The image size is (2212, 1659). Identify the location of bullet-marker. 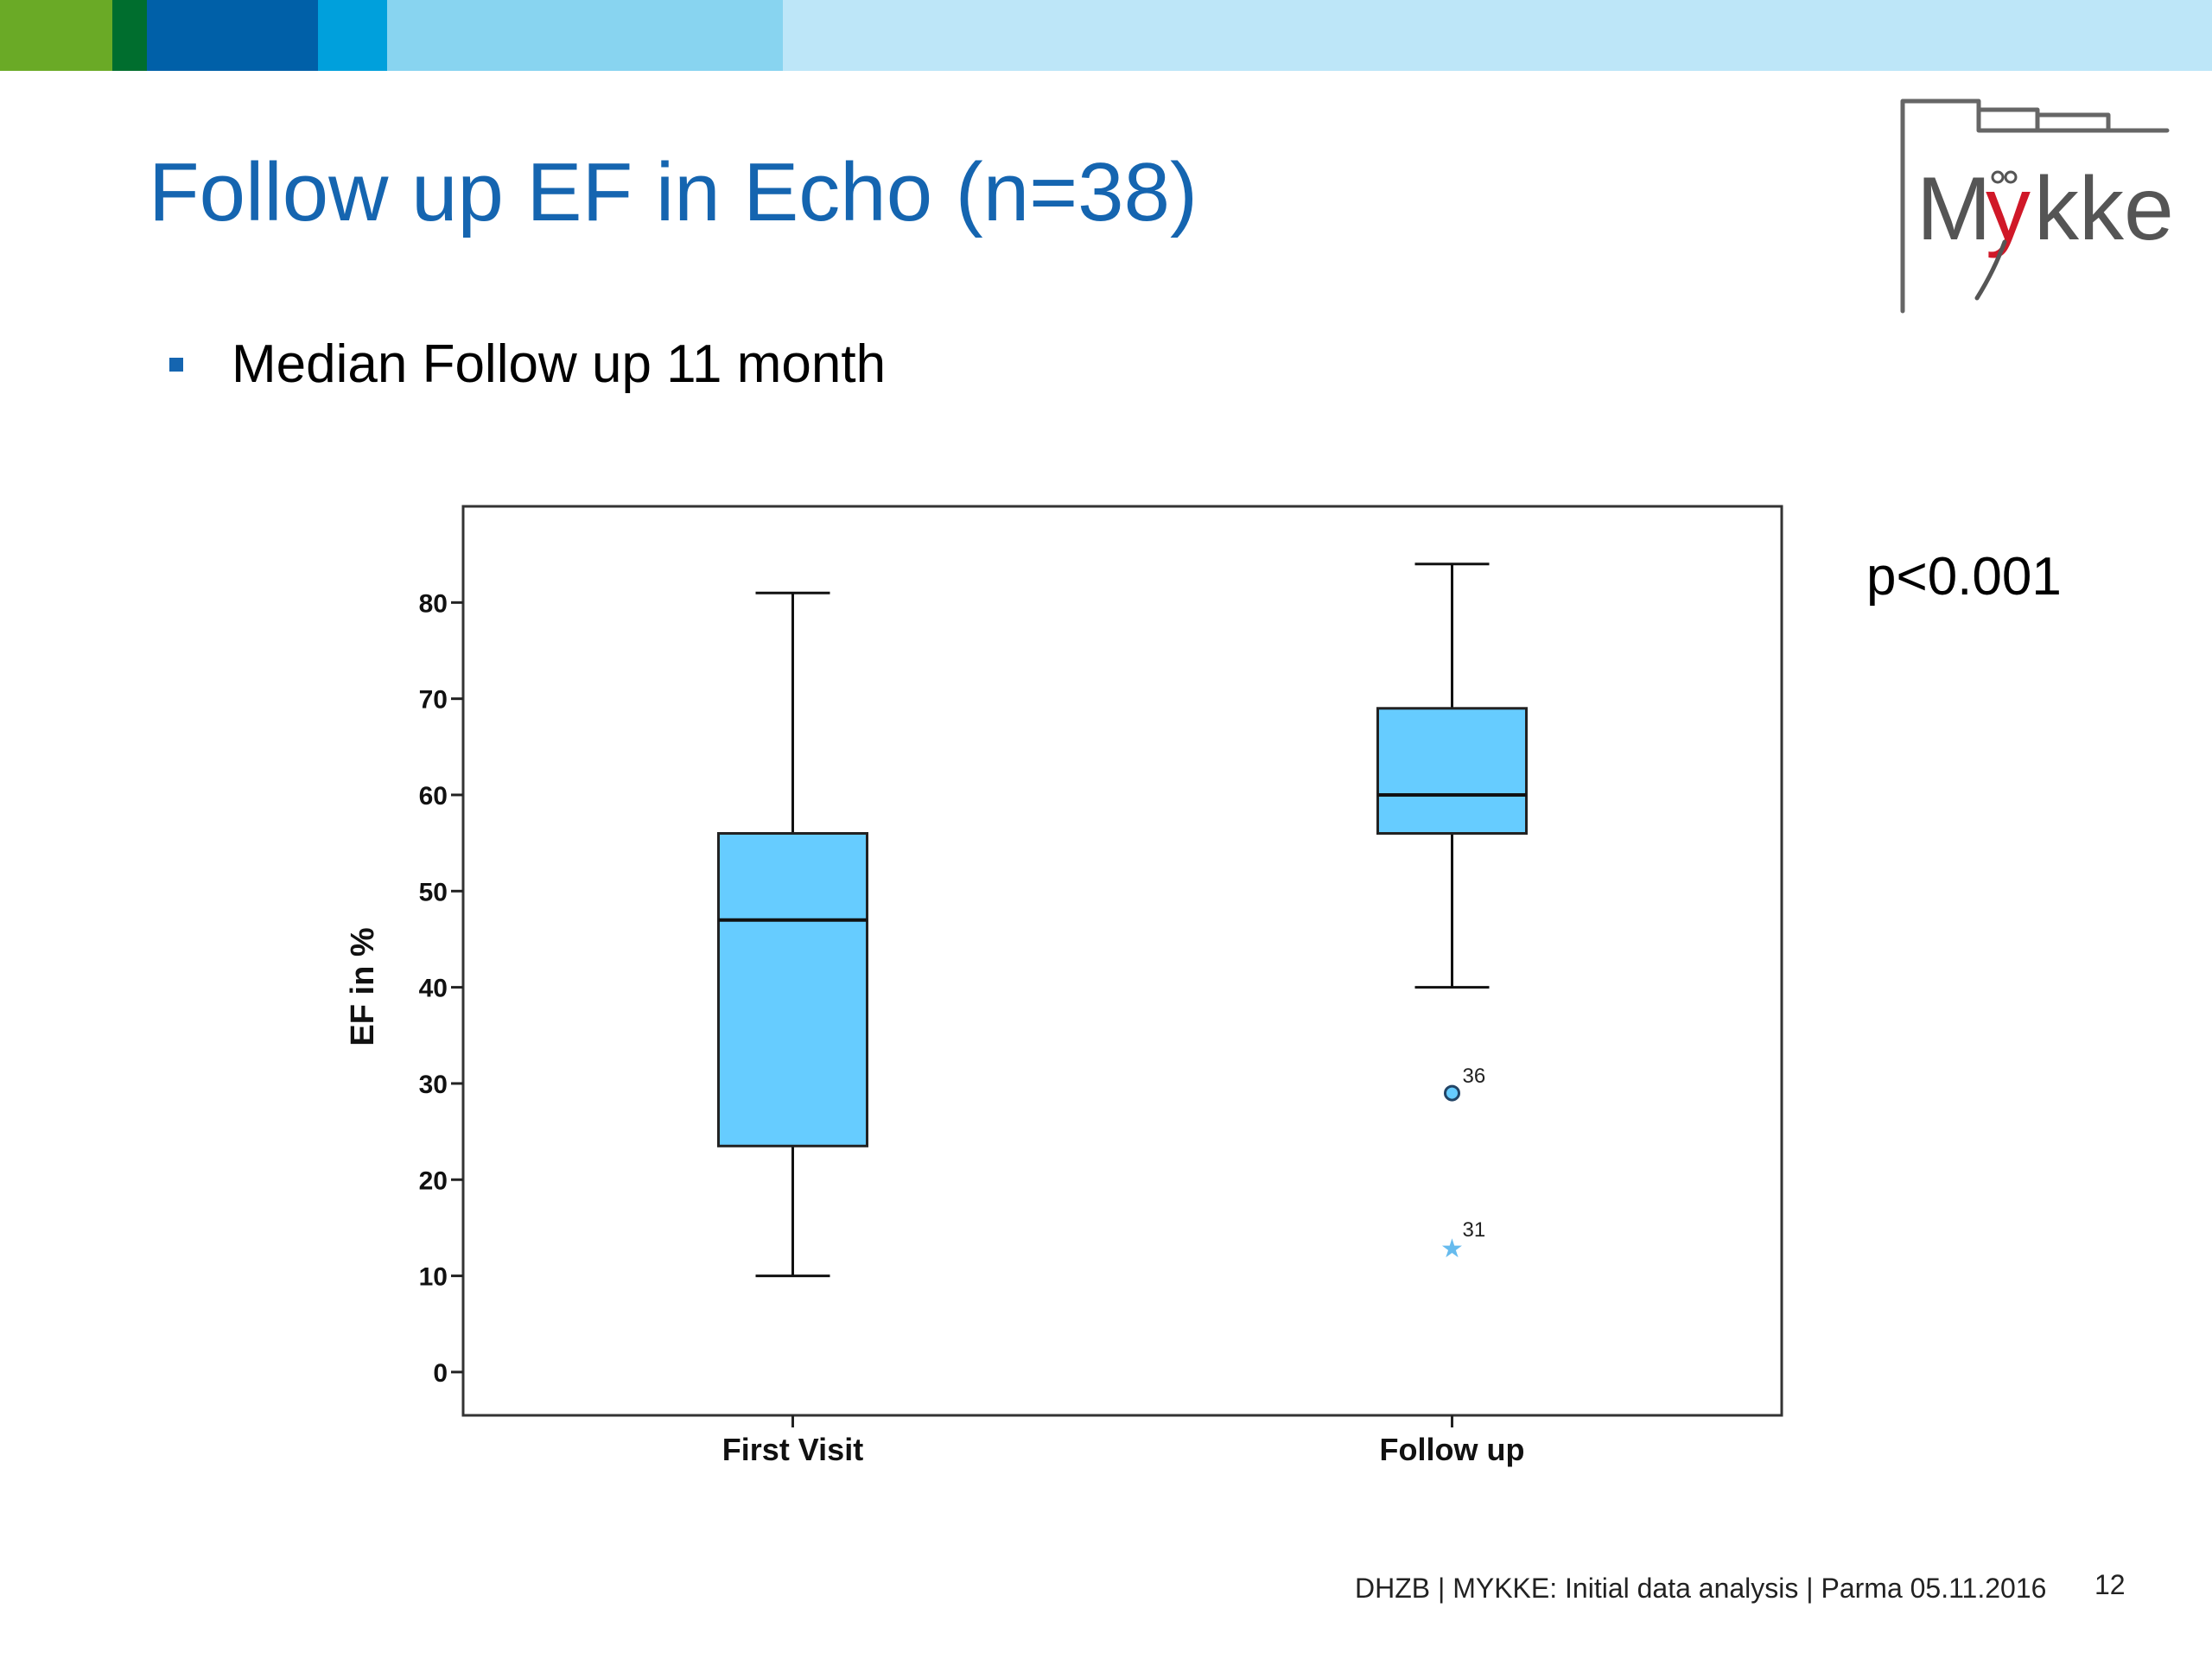
(176, 365).